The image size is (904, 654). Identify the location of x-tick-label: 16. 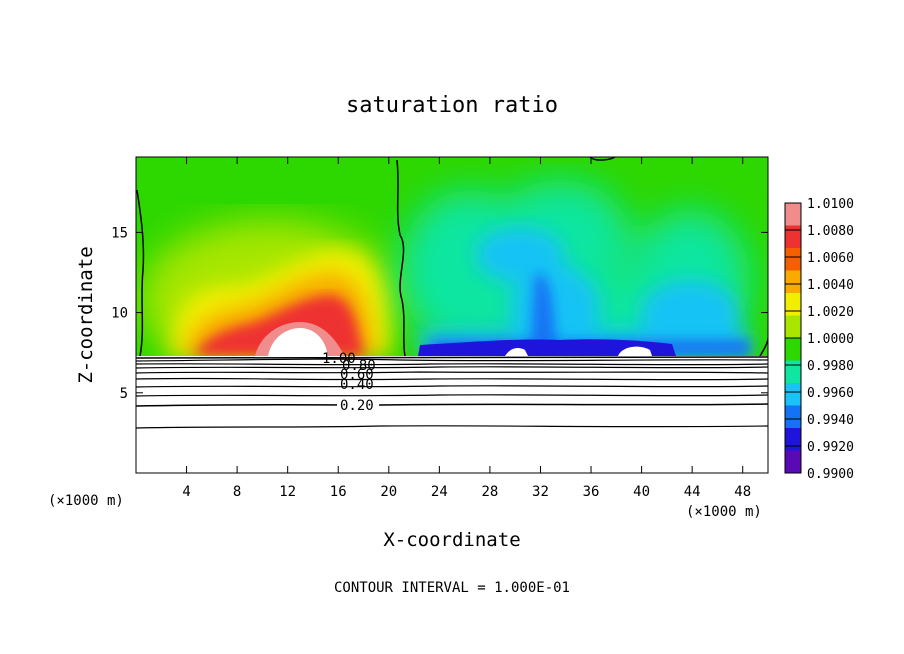
(338, 492).